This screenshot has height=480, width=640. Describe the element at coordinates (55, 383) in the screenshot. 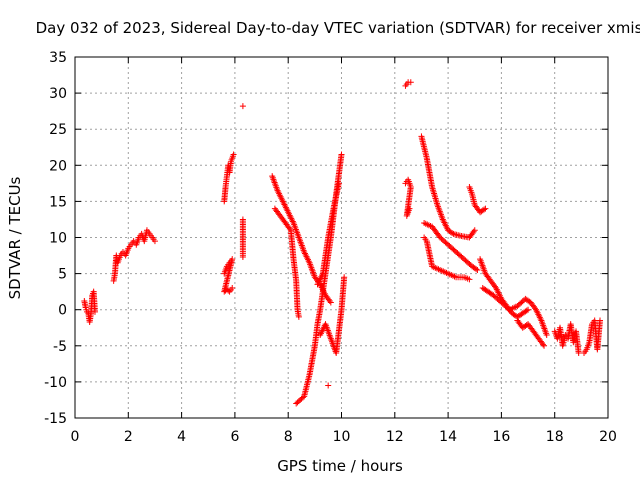

I see `y-tick-label: -10` at that location.